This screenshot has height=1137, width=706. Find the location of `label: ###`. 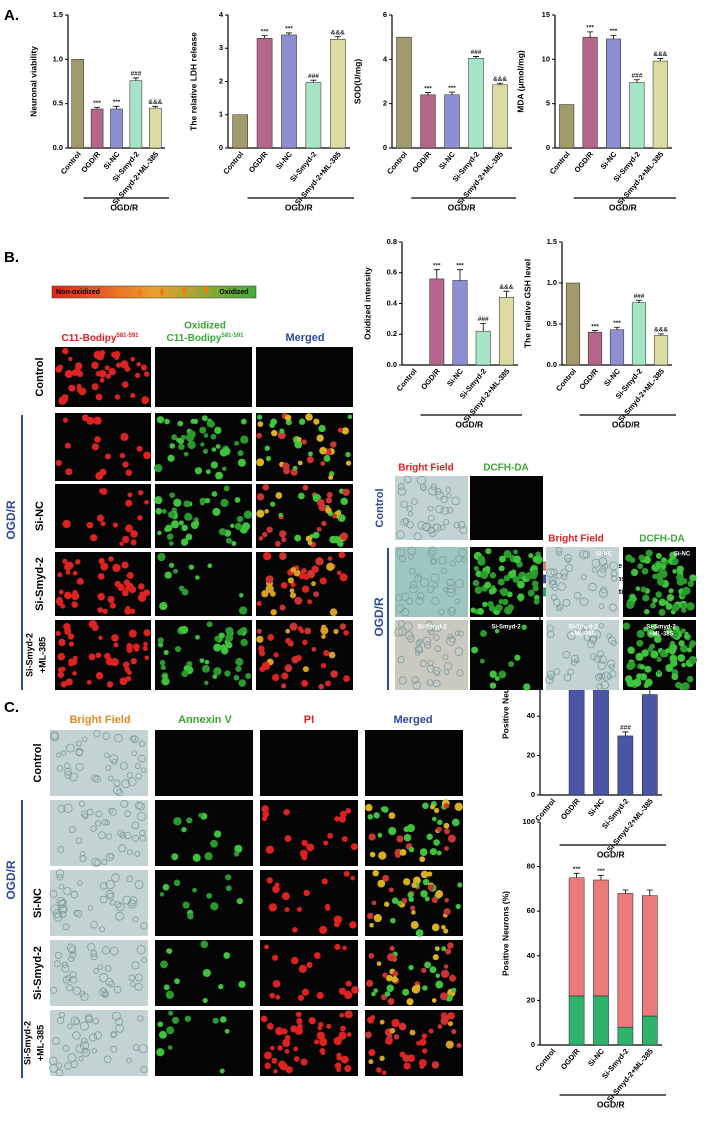

label: ### is located at coordinates (639, 296).